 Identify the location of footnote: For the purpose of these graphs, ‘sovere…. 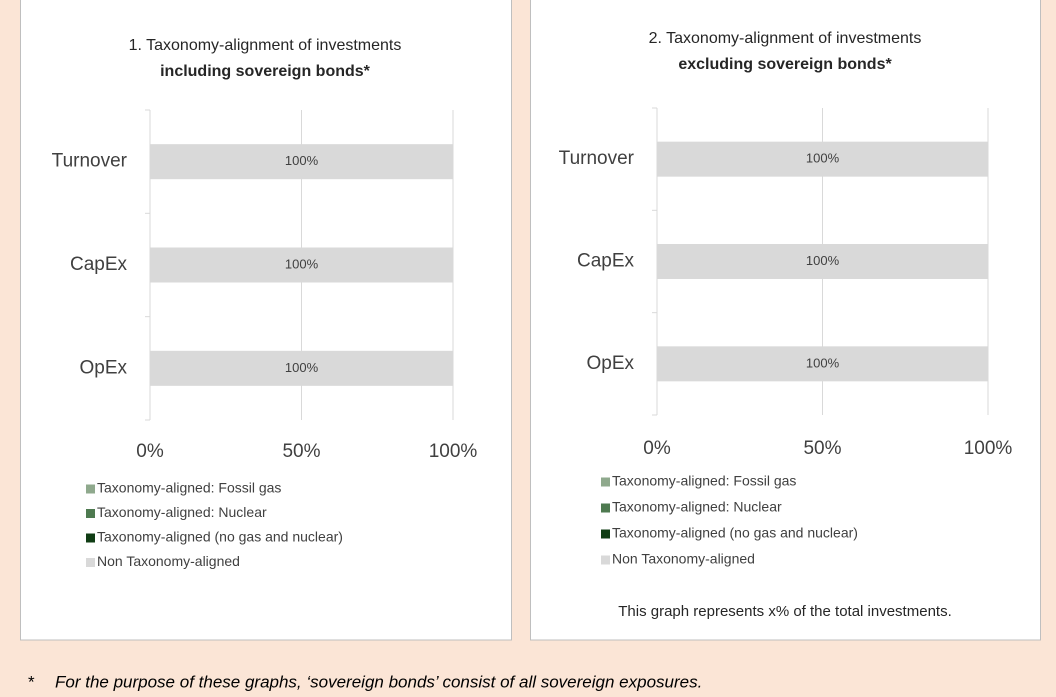
(378, 681).